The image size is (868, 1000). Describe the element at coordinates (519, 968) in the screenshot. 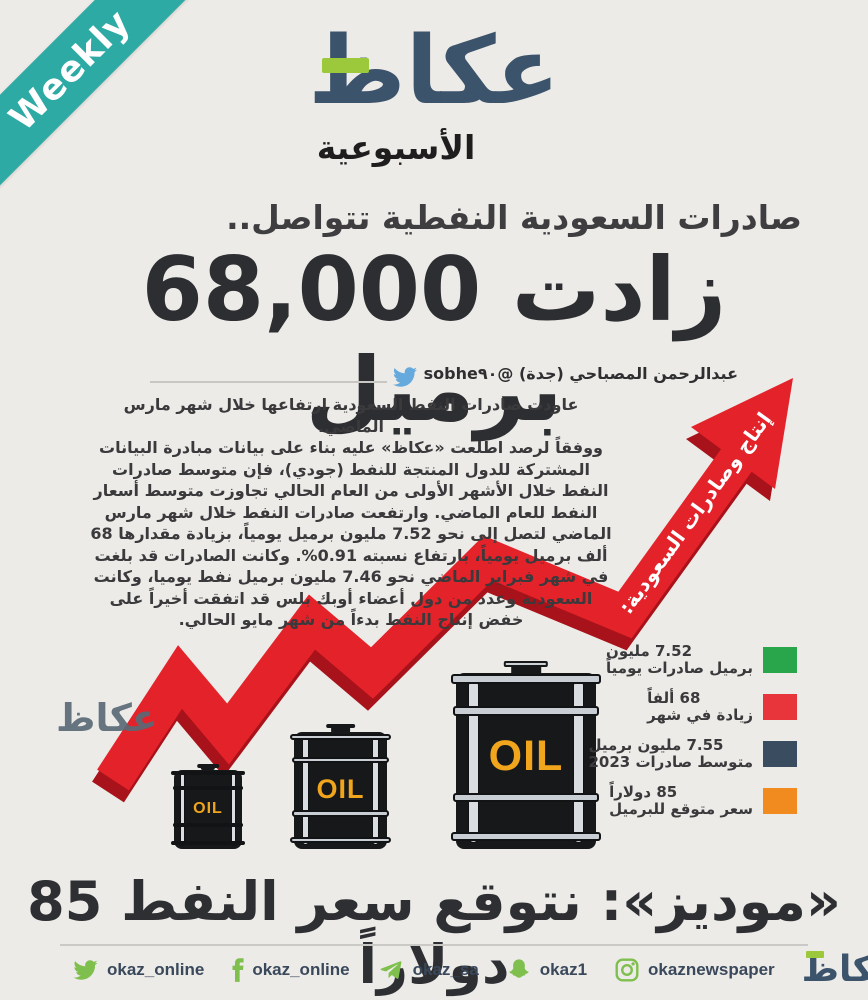

I see `snapchat-icon` at that location.